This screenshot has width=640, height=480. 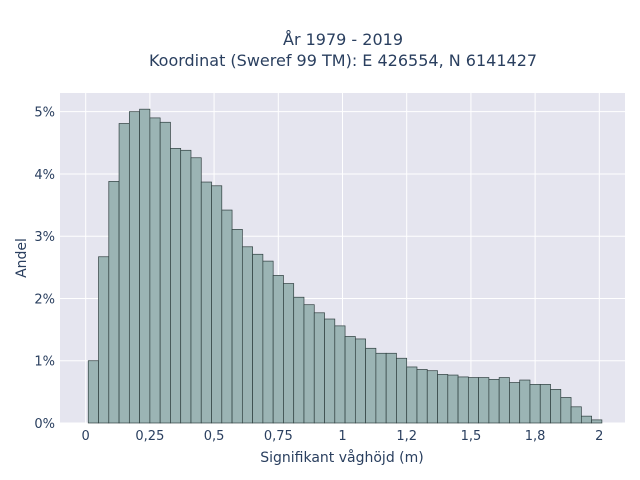 I want to click on x-tick-label: 0,75, so click(x=278, y=436).